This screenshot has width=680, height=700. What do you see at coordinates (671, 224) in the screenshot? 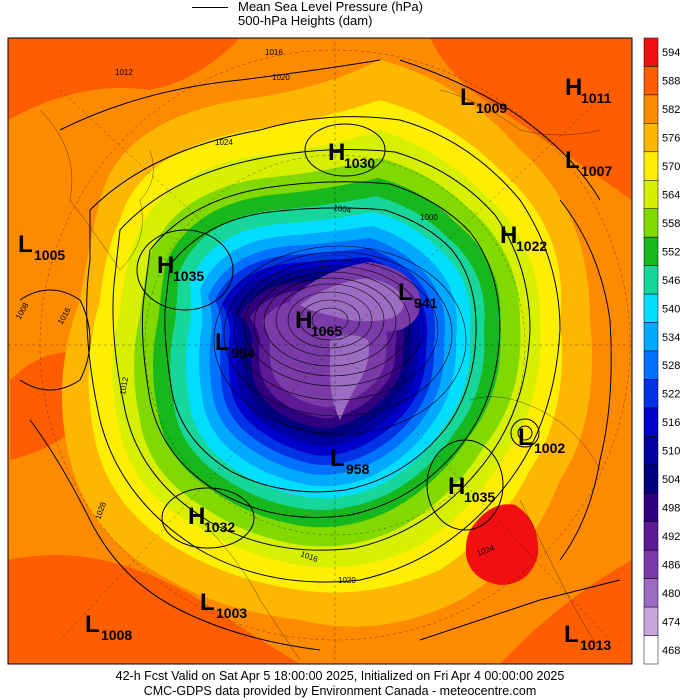
I see `colorbar-label: 558` at bounding box center [671, 224].